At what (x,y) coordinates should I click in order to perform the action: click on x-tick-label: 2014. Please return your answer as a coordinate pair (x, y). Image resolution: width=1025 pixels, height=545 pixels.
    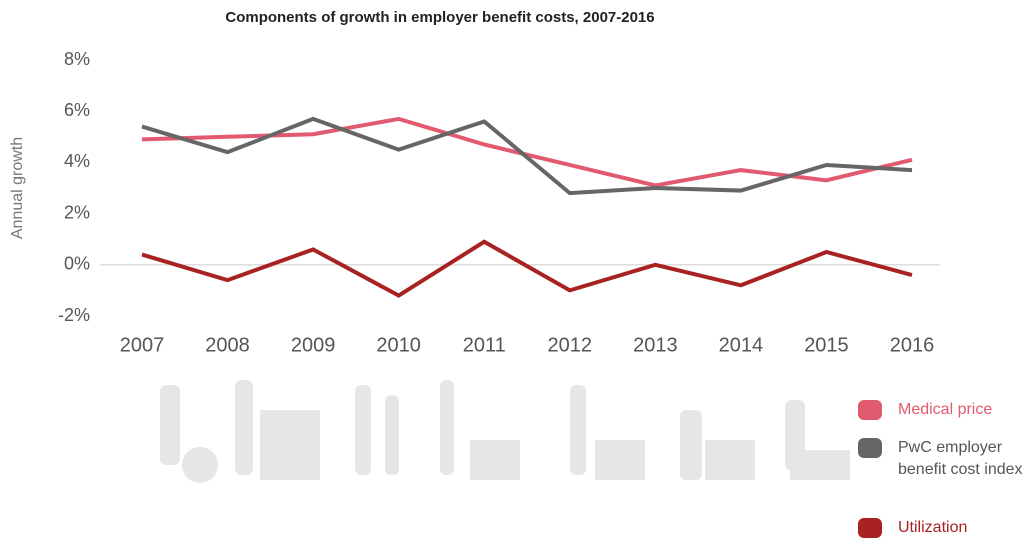
    Looking at the image, I should click on (741, 345).